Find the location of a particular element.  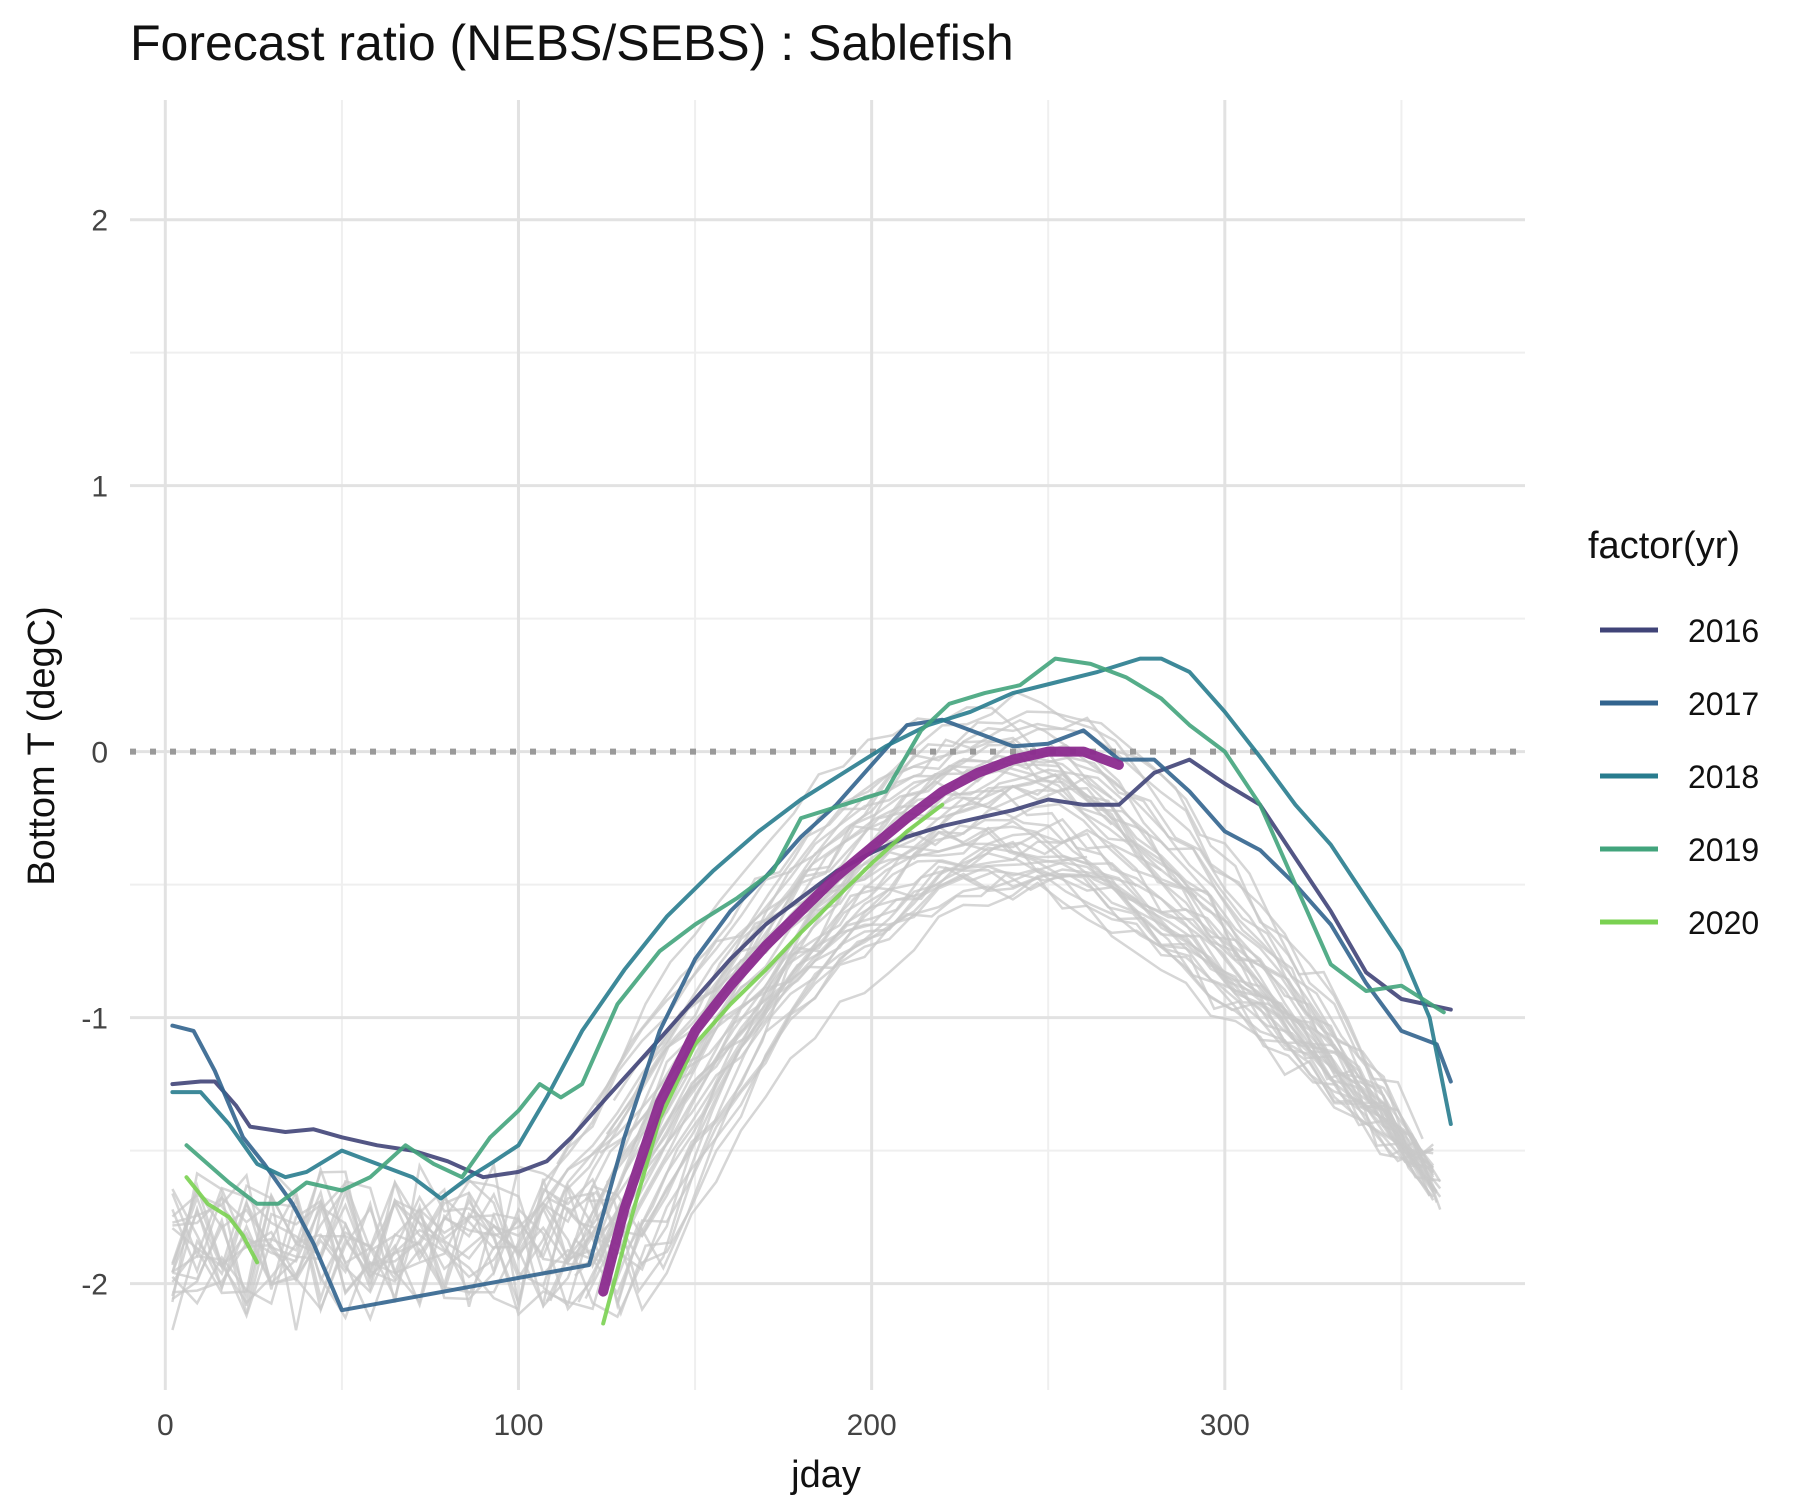

x-tick-label: 300 is located at coordinates (1225, 1425).